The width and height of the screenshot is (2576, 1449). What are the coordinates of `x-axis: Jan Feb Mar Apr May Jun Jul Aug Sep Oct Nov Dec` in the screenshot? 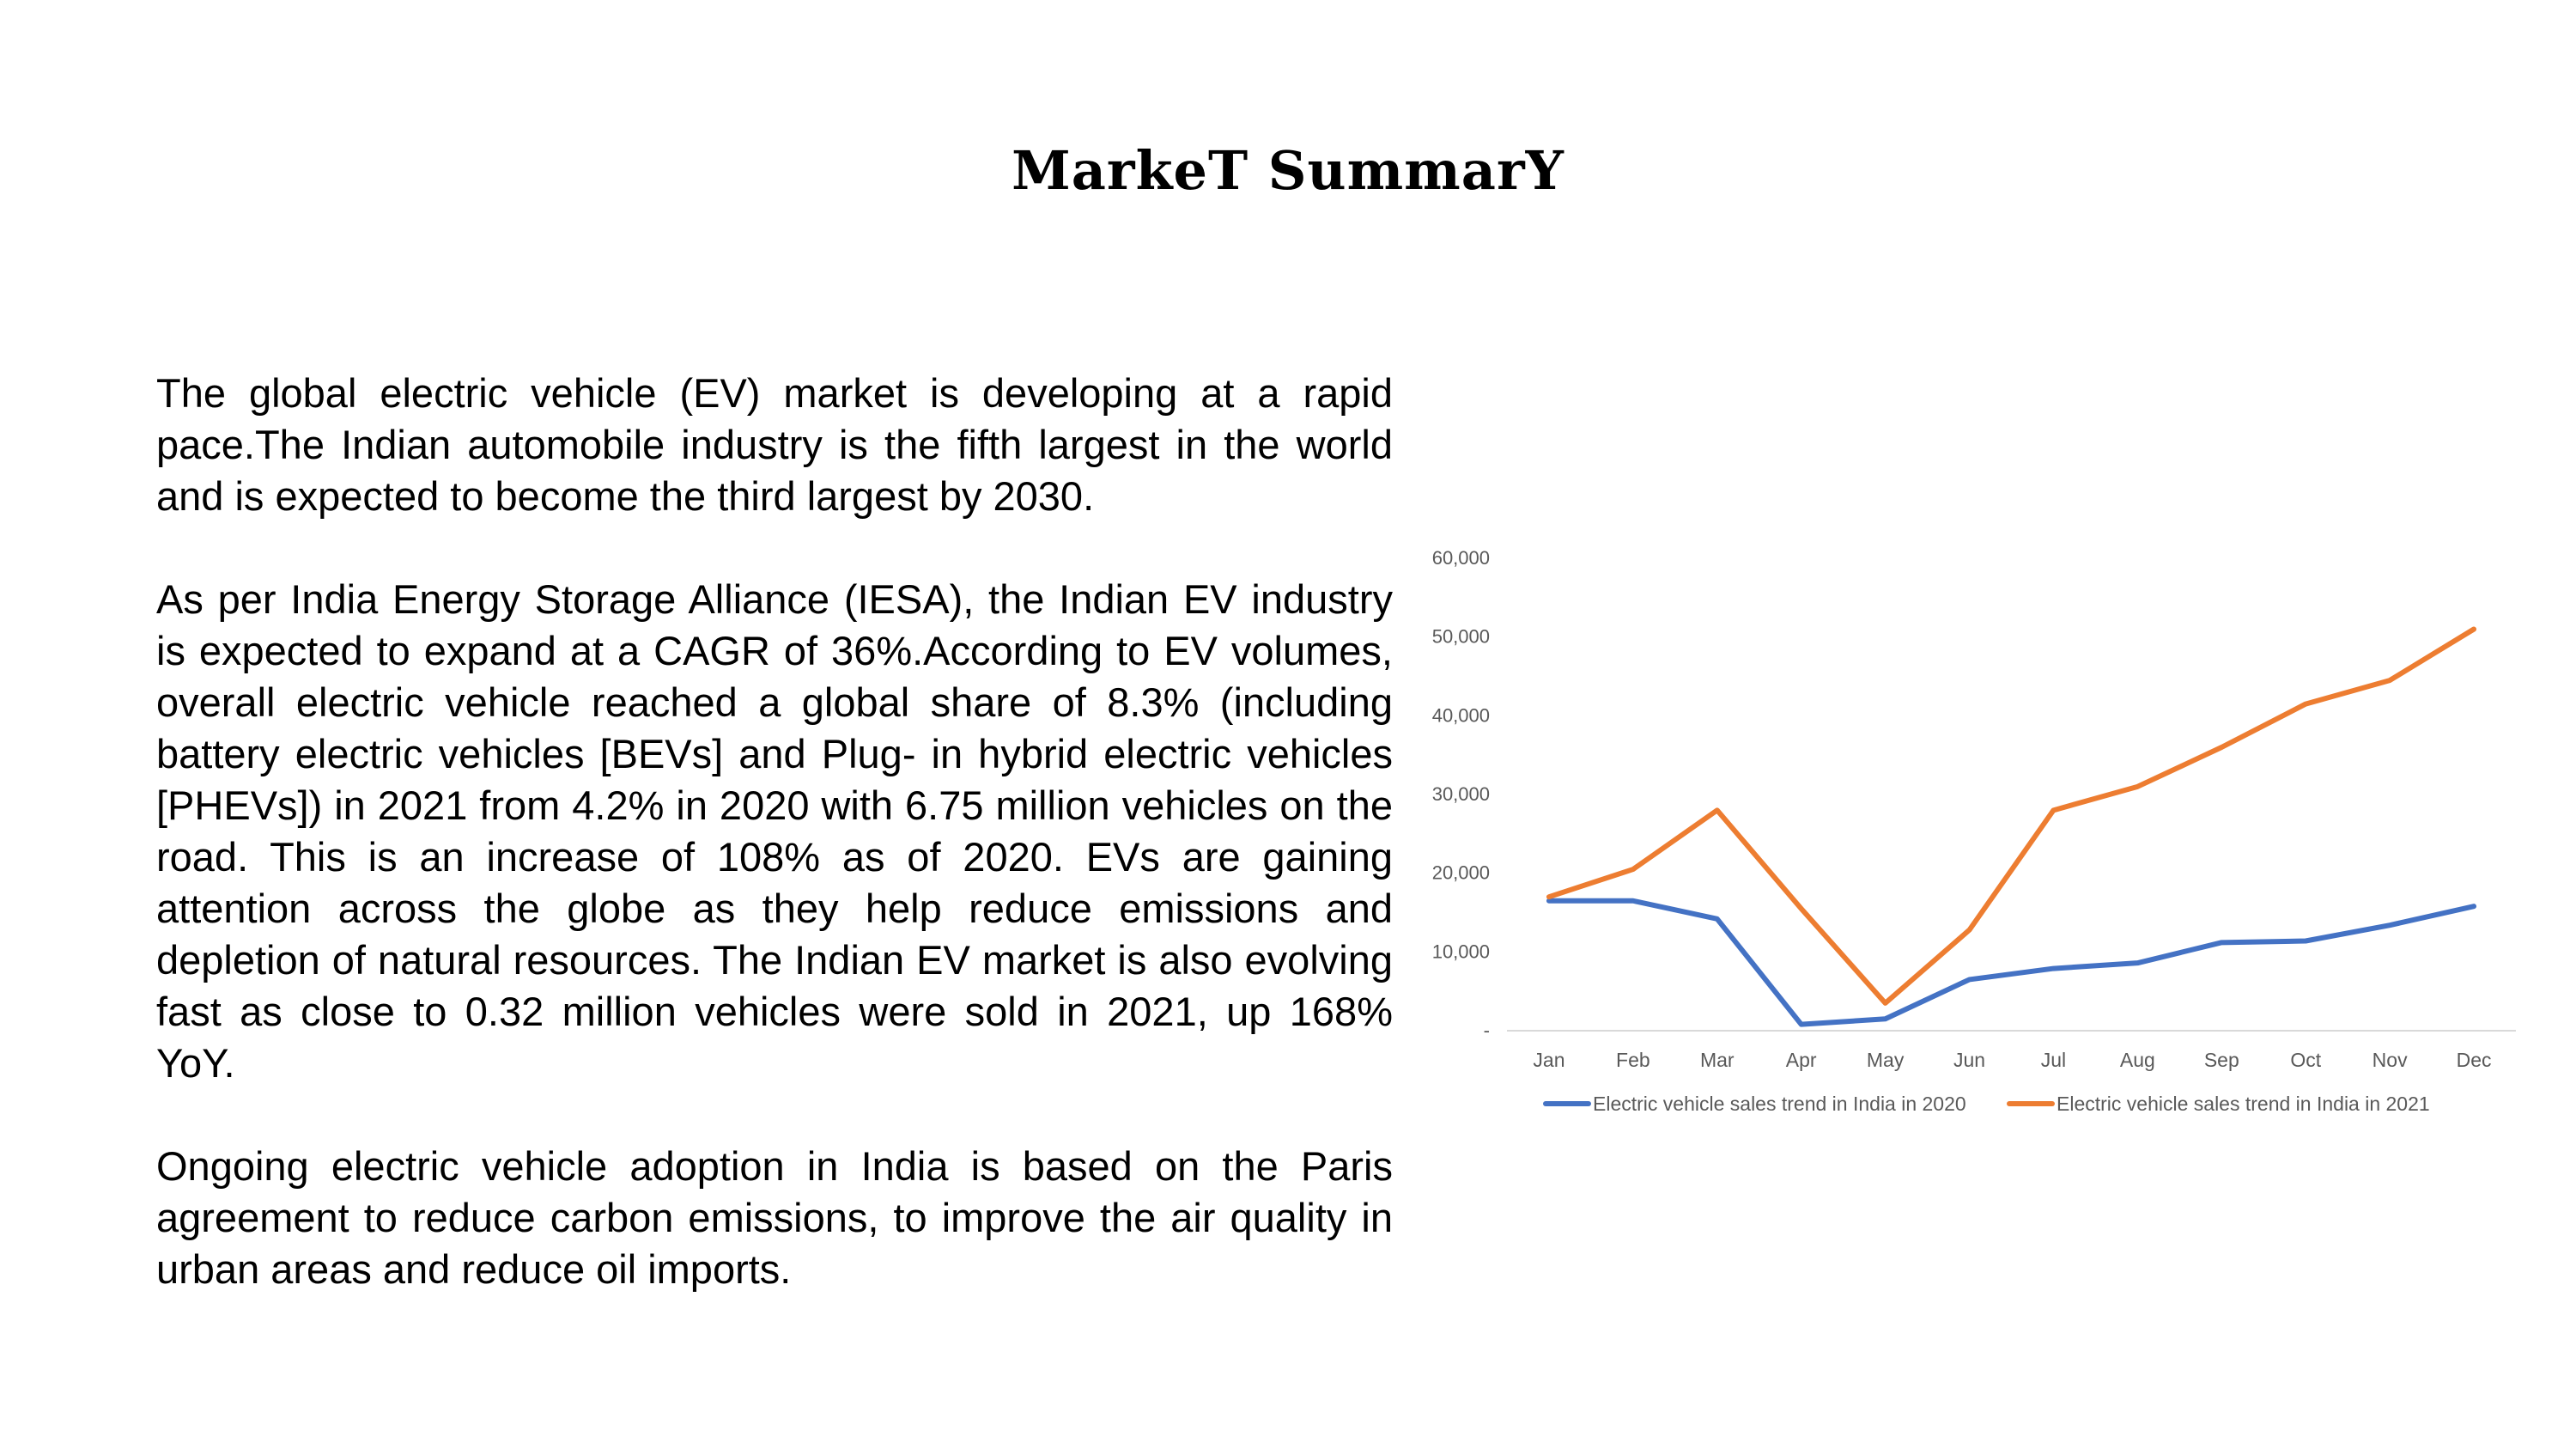 It's located at (2011, 1050).